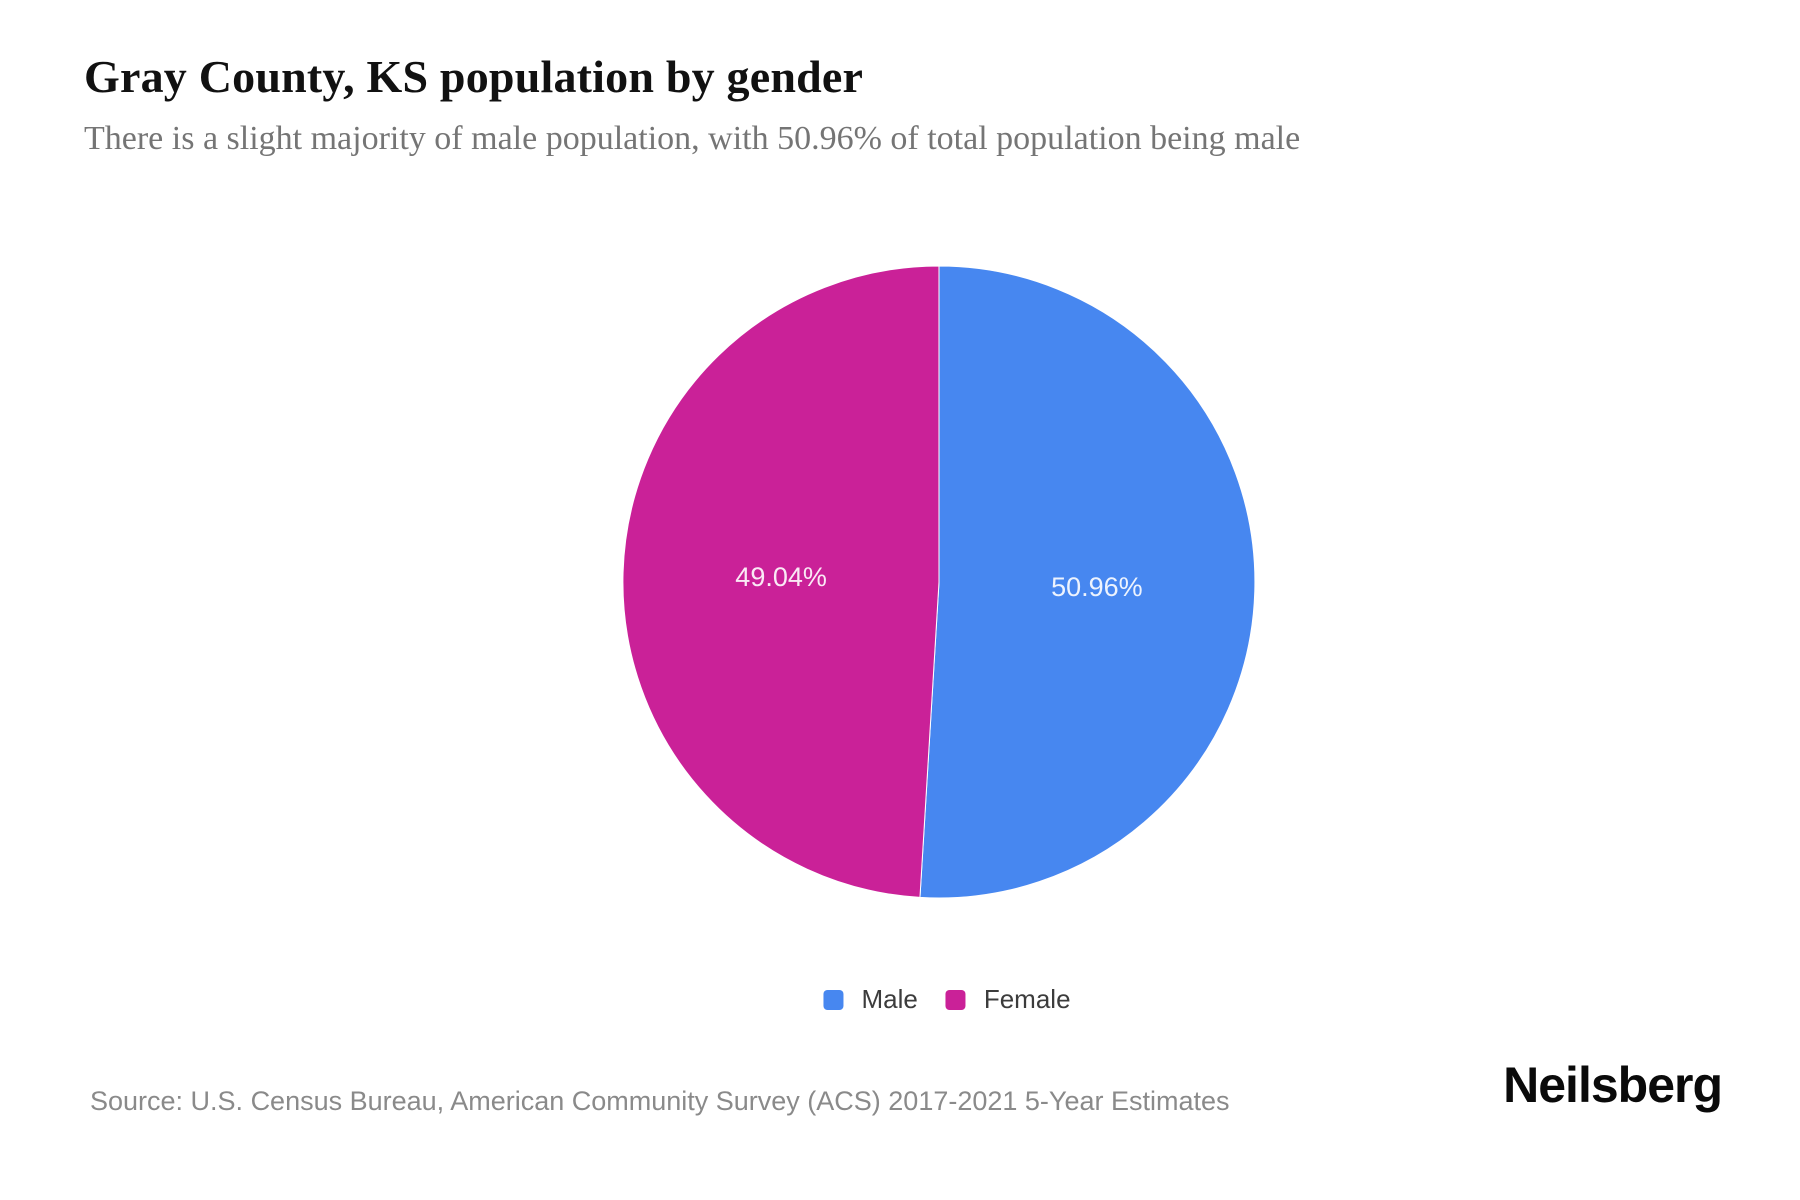 This screenshot has width=1800, height=1200. What do you see at coordinates (955, 999) in the screenshot?
I see `legend-swatch-female-icon` at bounding box center [955, 999].